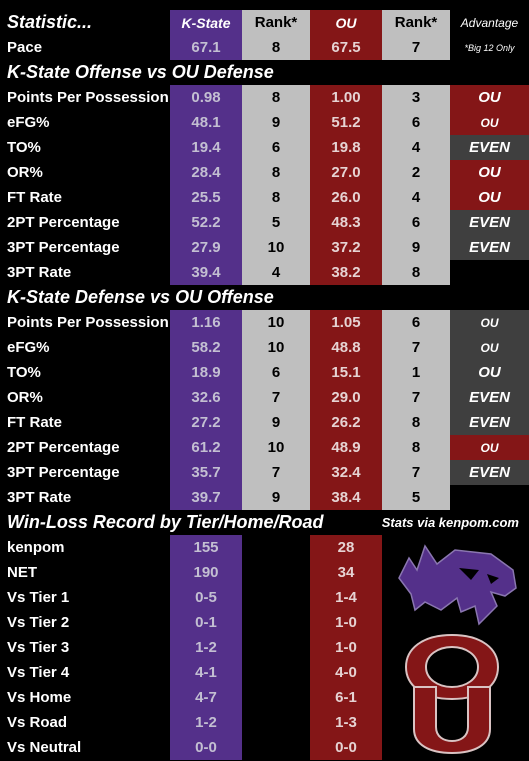 The width and height of the screenshot is (529, 761). I want to click on kstate-rank: 8, so click(276, 197).